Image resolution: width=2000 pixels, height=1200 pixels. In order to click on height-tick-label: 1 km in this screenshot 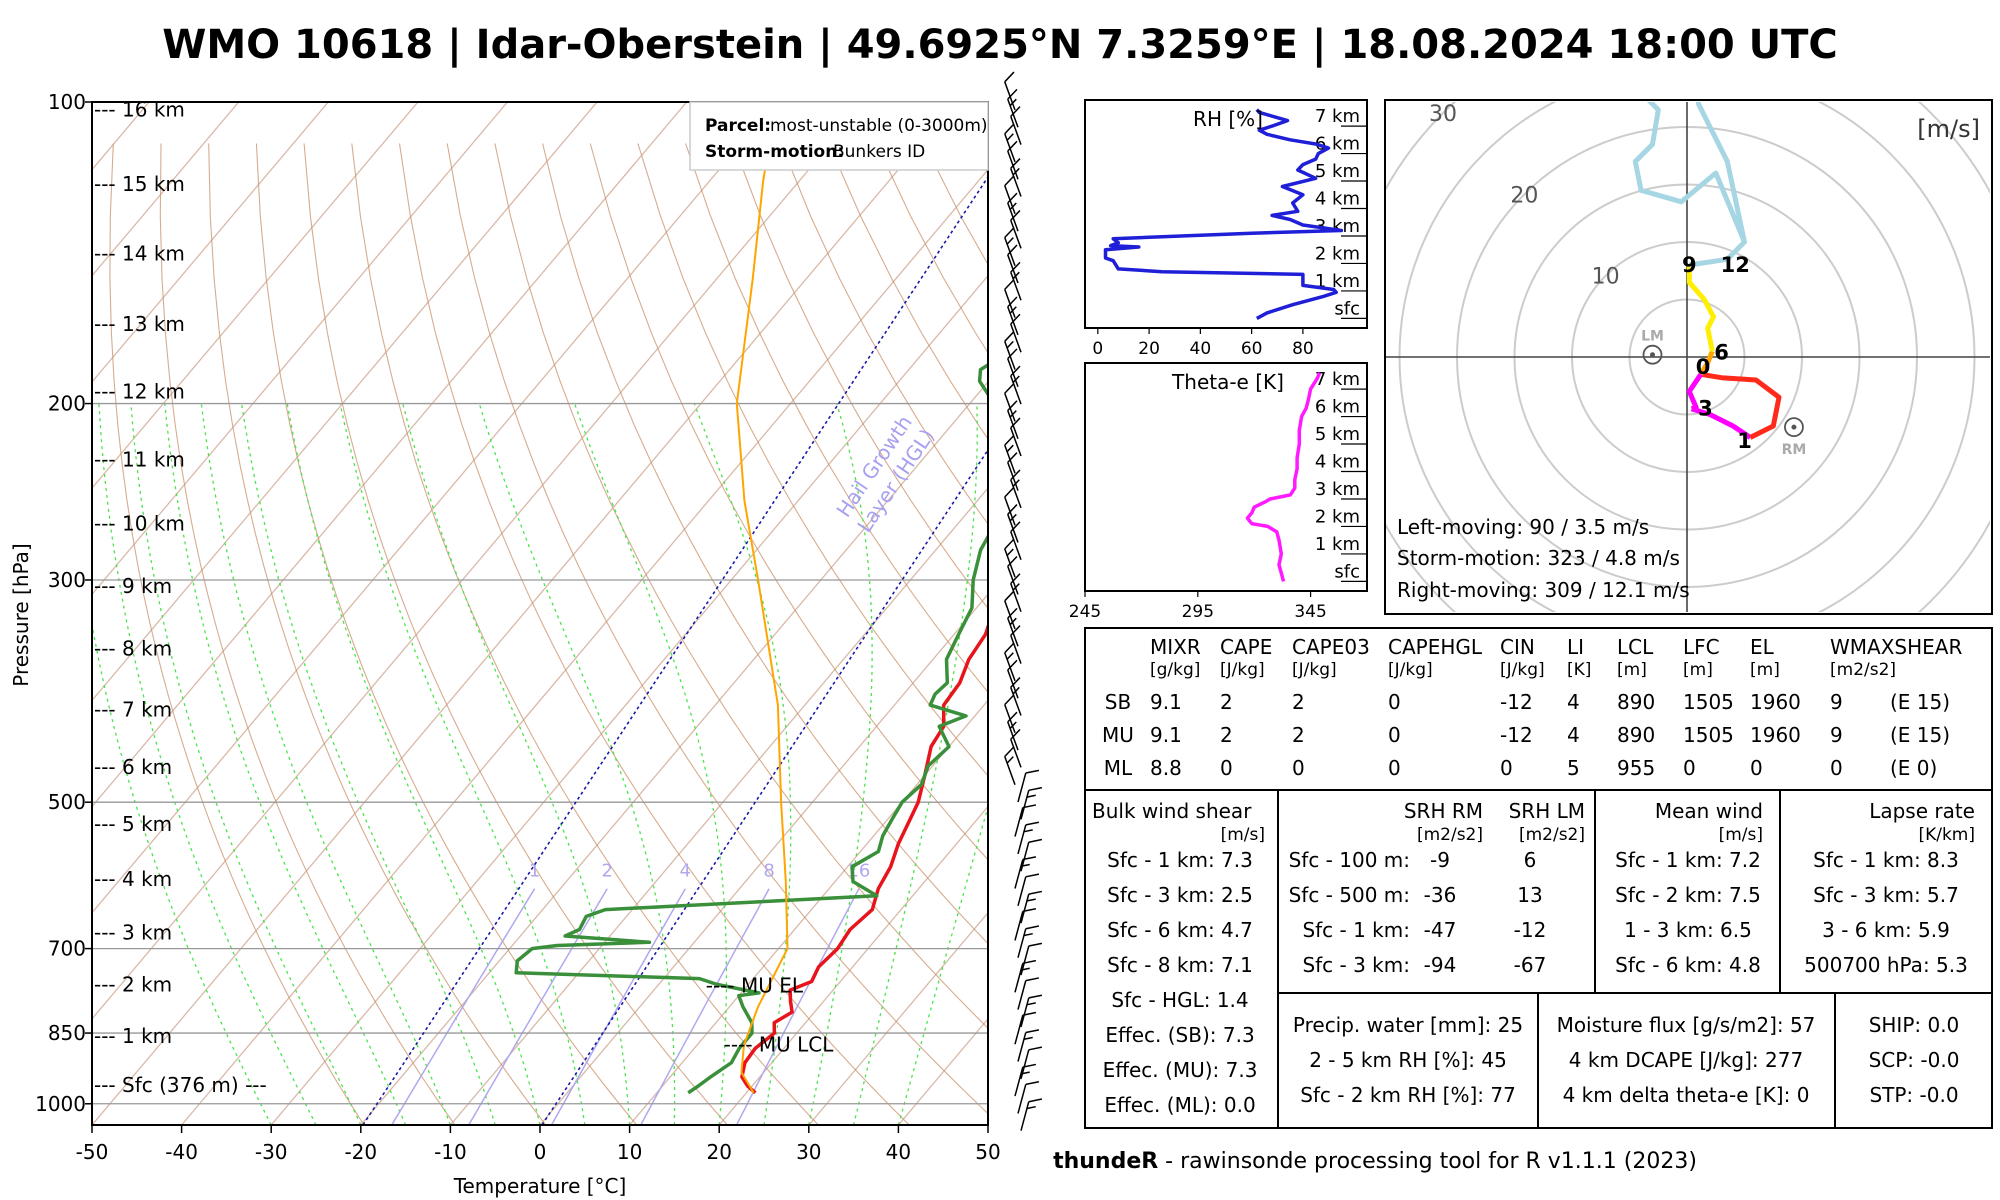, I will do `click(1337, 544)`.